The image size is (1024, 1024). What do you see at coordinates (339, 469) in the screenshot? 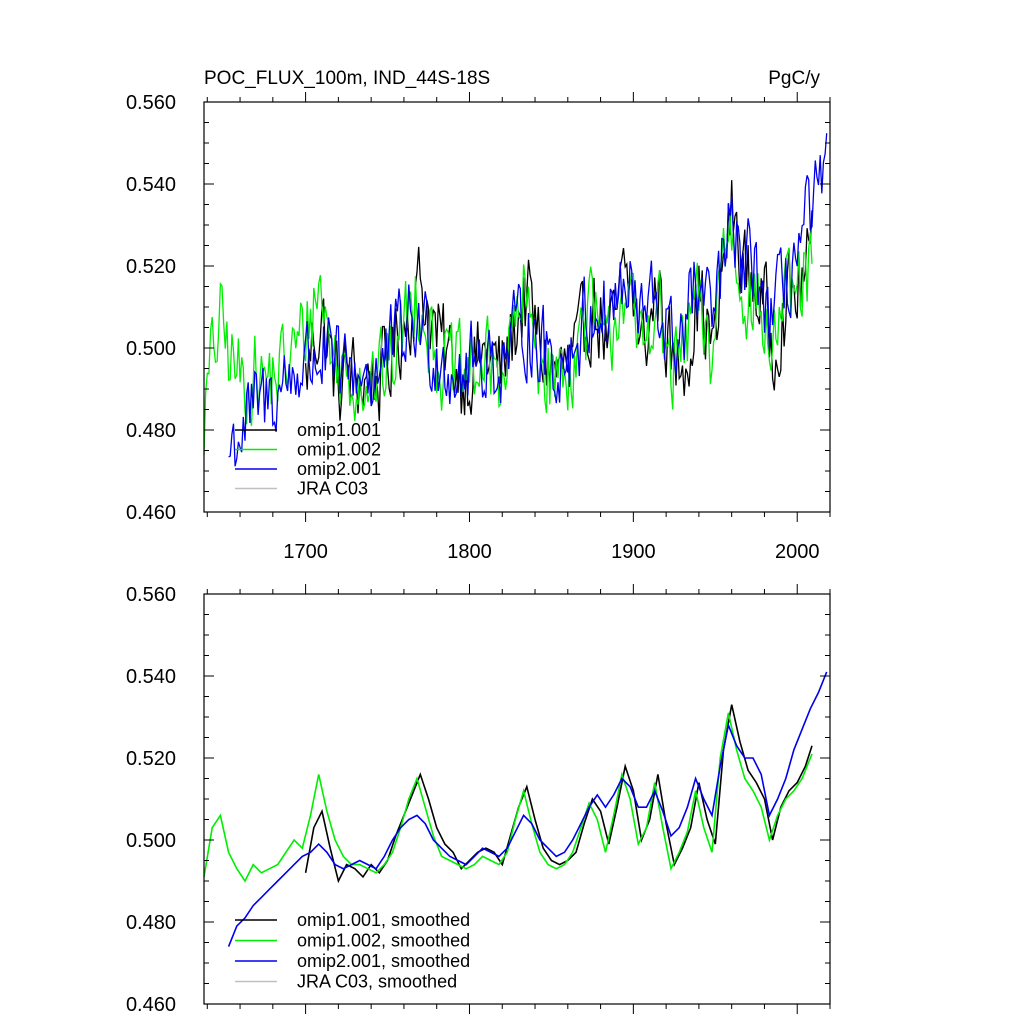
I see `legend-label: omip2.001` at bounding box center [339, 469].